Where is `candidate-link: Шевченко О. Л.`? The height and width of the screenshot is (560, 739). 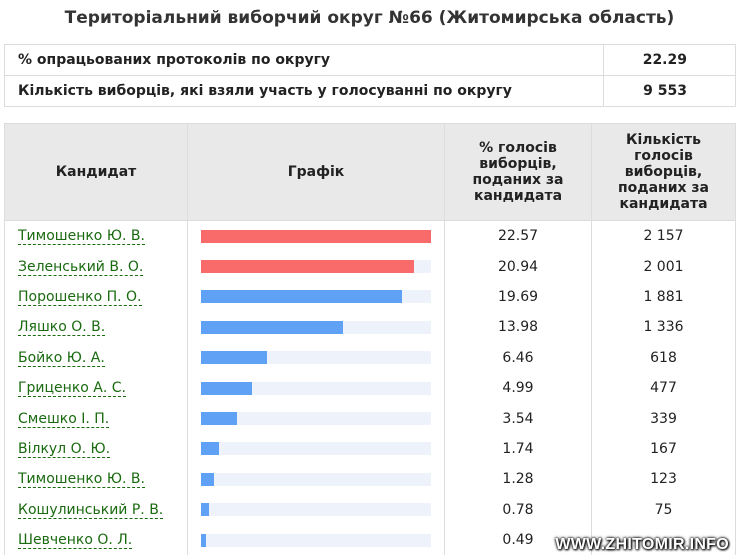 candidate-link: Шевченко О. Л. is located at coordinates (75, 541).